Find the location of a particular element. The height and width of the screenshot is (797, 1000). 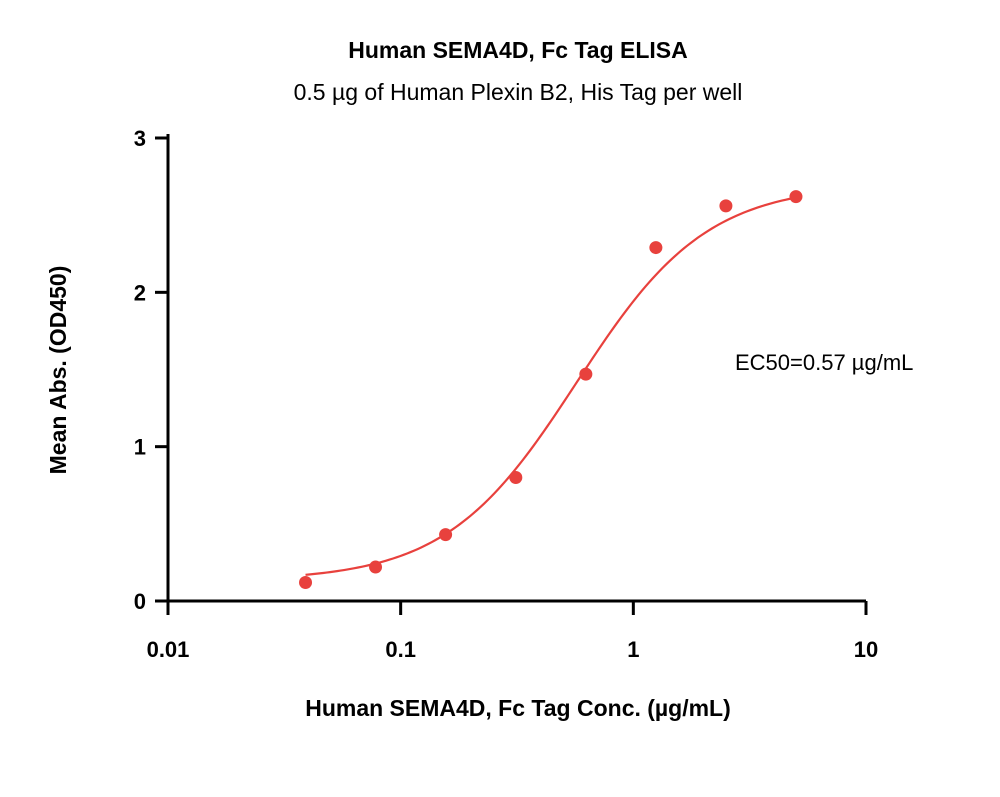

x-axis-label: Human SEMA4D, Fc Tag Conc. (µg/mL) is located at coordinates (518, 708).